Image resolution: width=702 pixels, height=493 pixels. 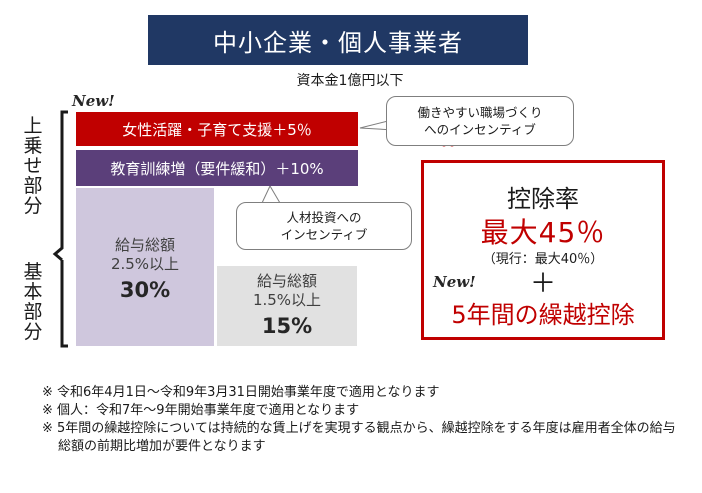 What do you see at coordinates (271, 194) in the screenshot?
I see `callout2-tail` at bounding box center [271, 194].